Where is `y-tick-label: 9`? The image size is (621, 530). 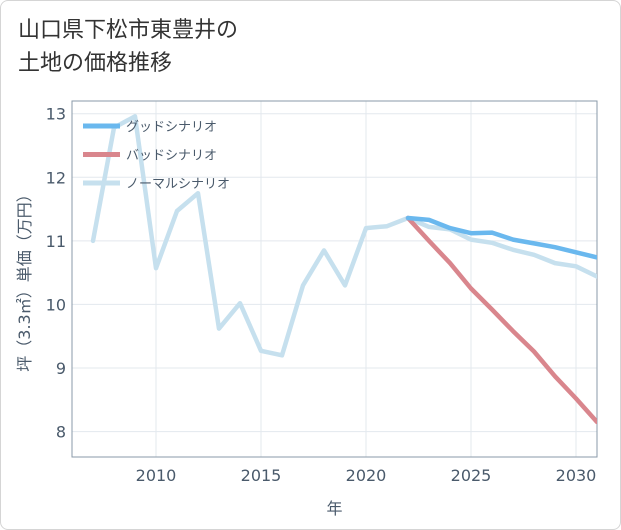
y-tick-label: 9 is located at coordinates (61, 368).